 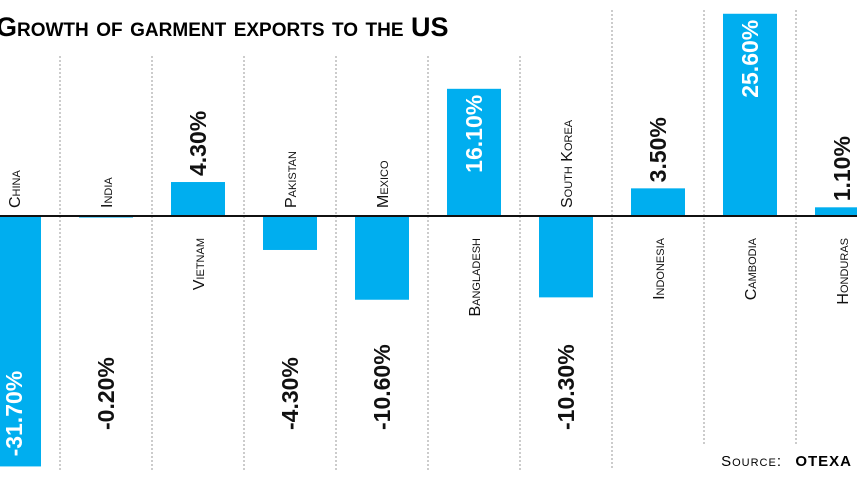 What do you see at coordinates (107, 192) in the screenshot?
I see `category-label: India` at bounding box center [107, 192].